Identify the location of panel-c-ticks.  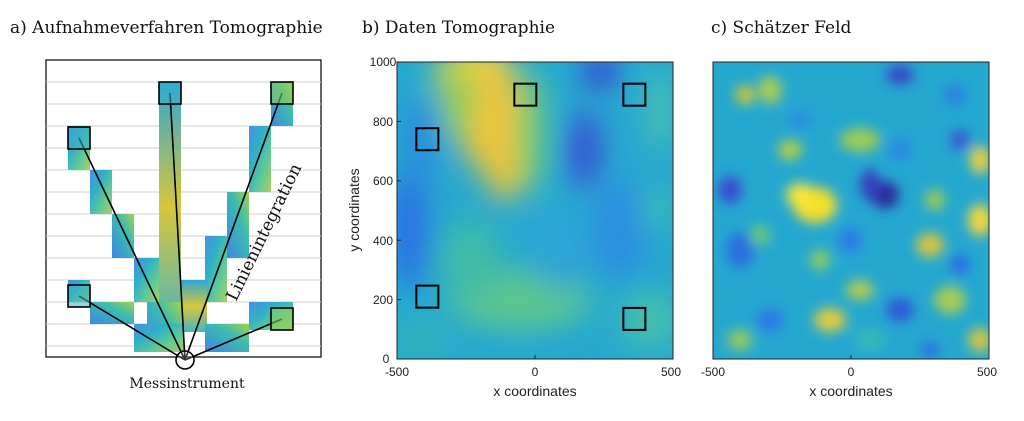
(851, 357).